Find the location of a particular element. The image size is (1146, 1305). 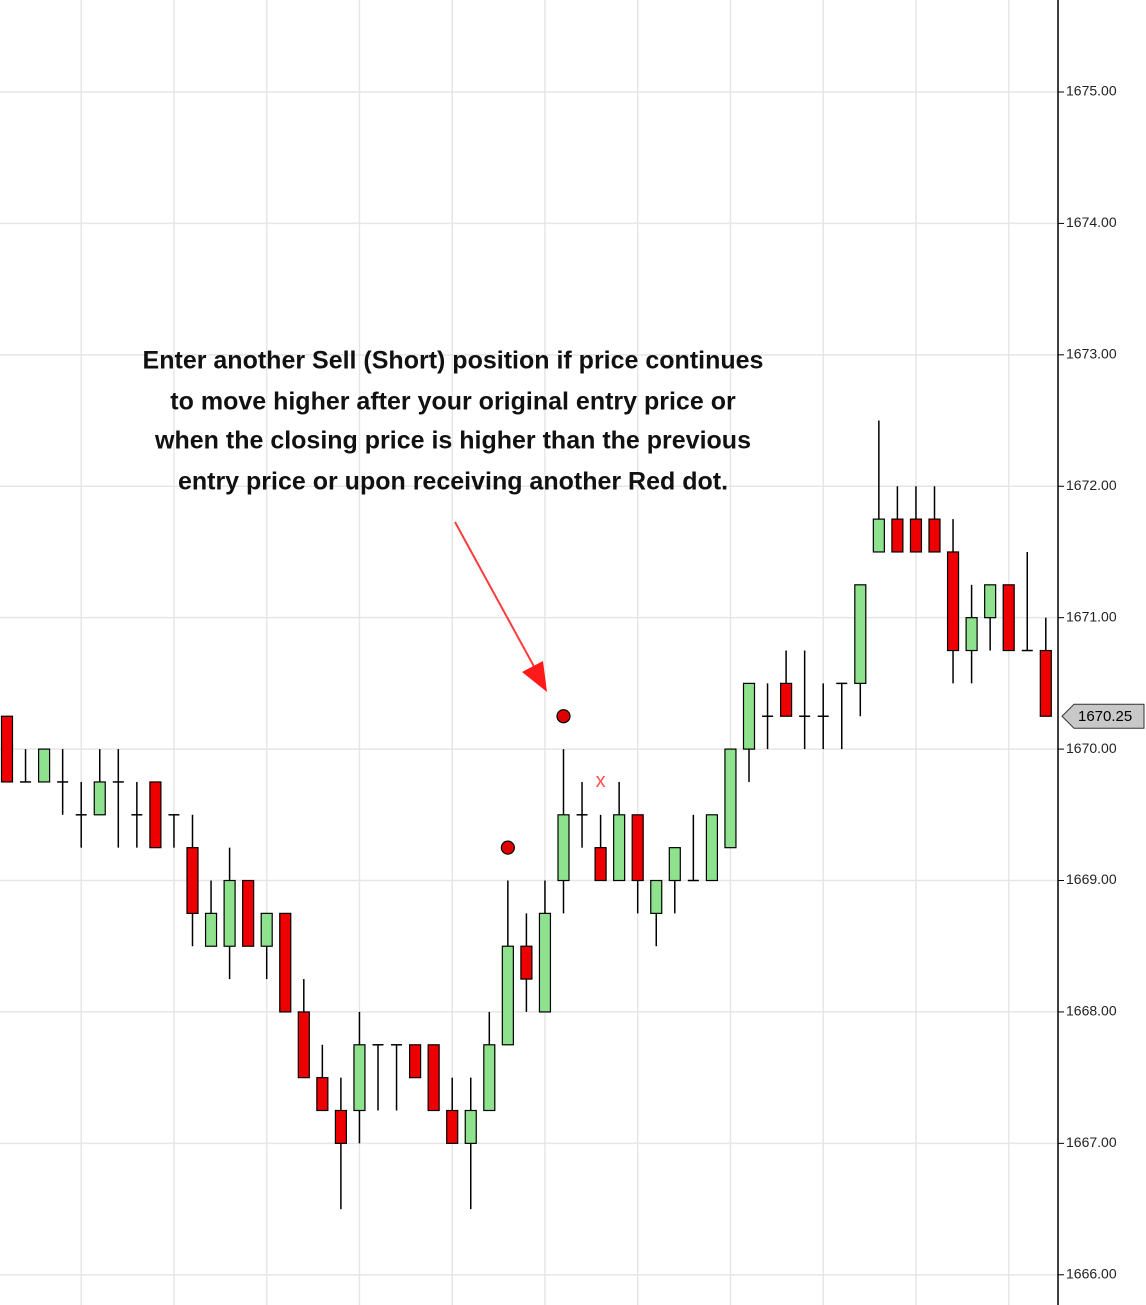

y-tick-label: 1668.00 is located at coordinates (1091, 1011).